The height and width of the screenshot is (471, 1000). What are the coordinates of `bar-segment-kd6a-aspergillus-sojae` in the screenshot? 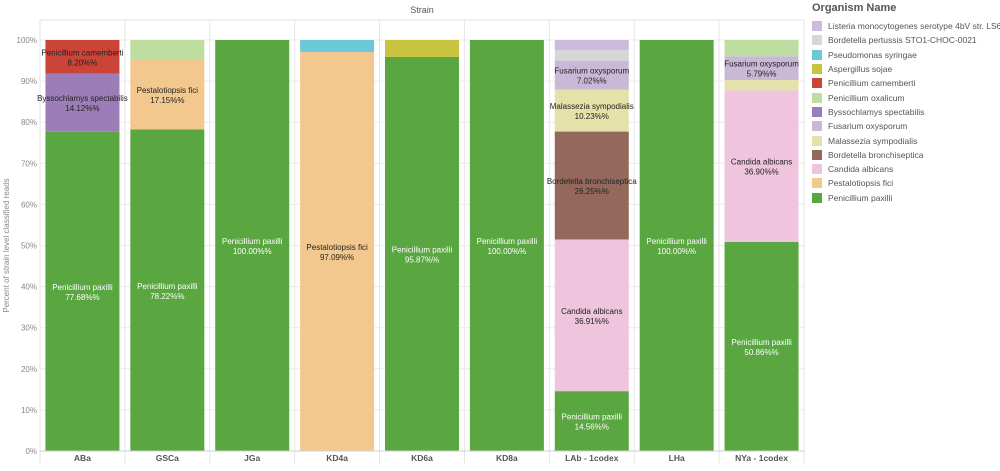 It's located at (422, 48).